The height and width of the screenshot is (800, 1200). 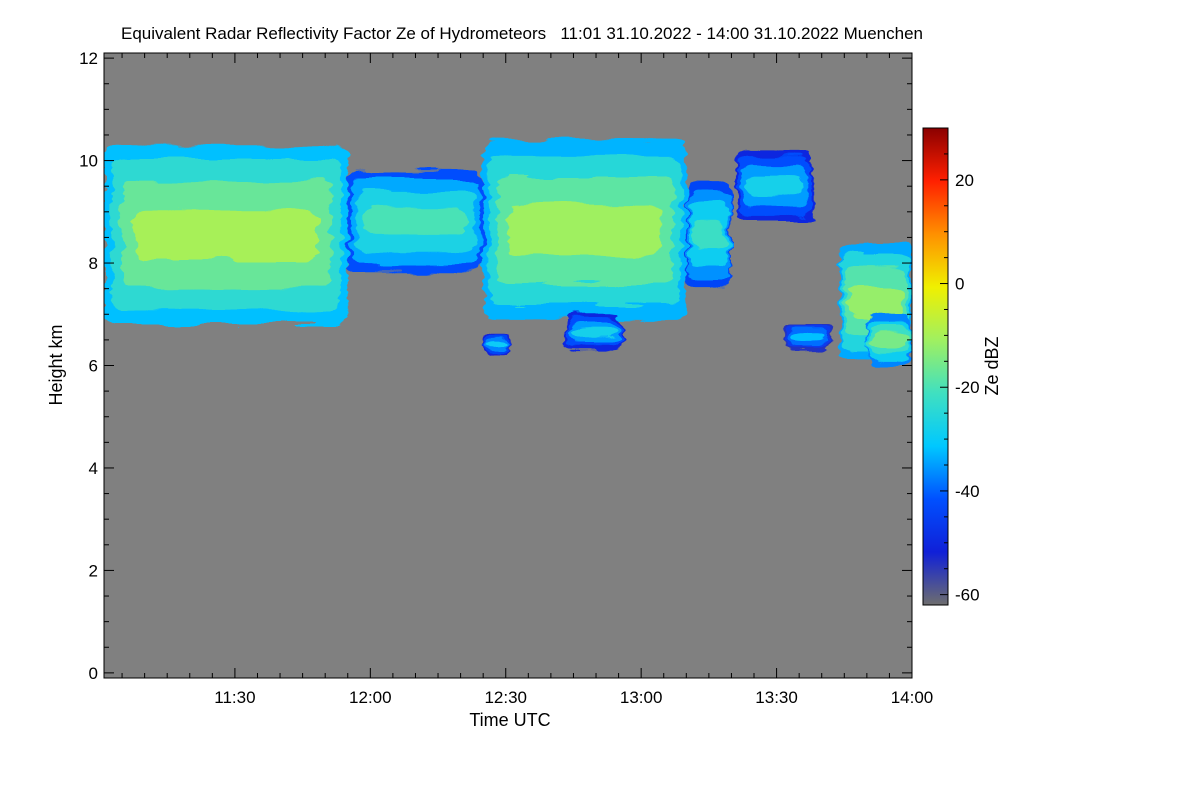 I want to click on colorbar-label: Ze dBZ, so click(x=992, y=365).